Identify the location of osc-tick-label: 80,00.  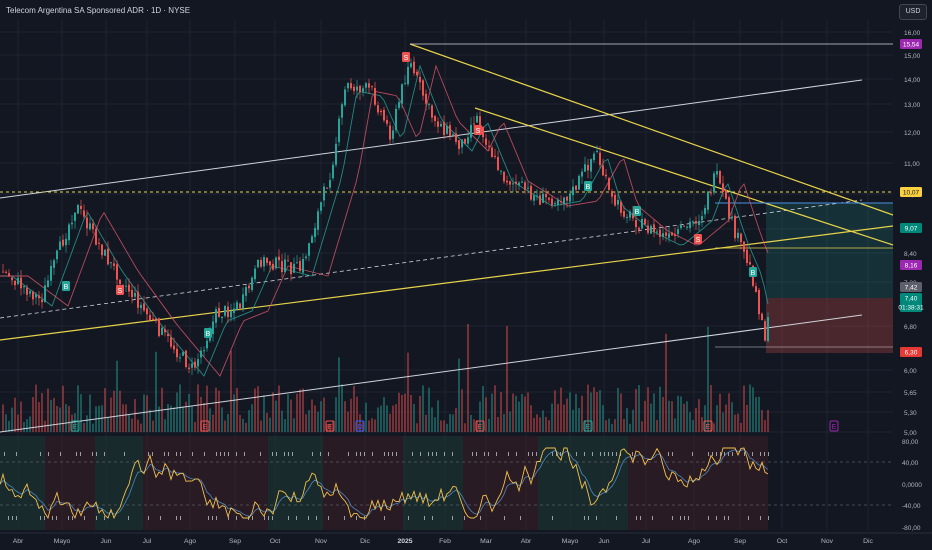
(910, 442).